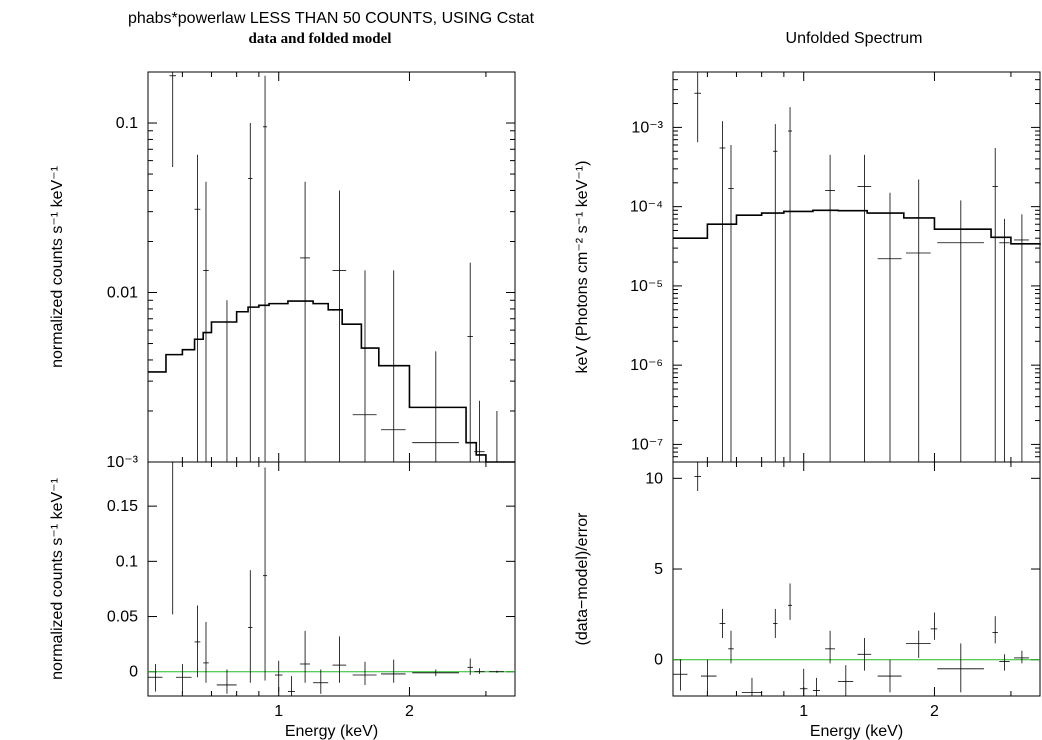 This screenshot has width=1042, height=740. What do you see at coordinates (854, 38) in the screenshot?
I see `right-chart-title: Unfolded Spectrum` at bounding box center [854, 38].